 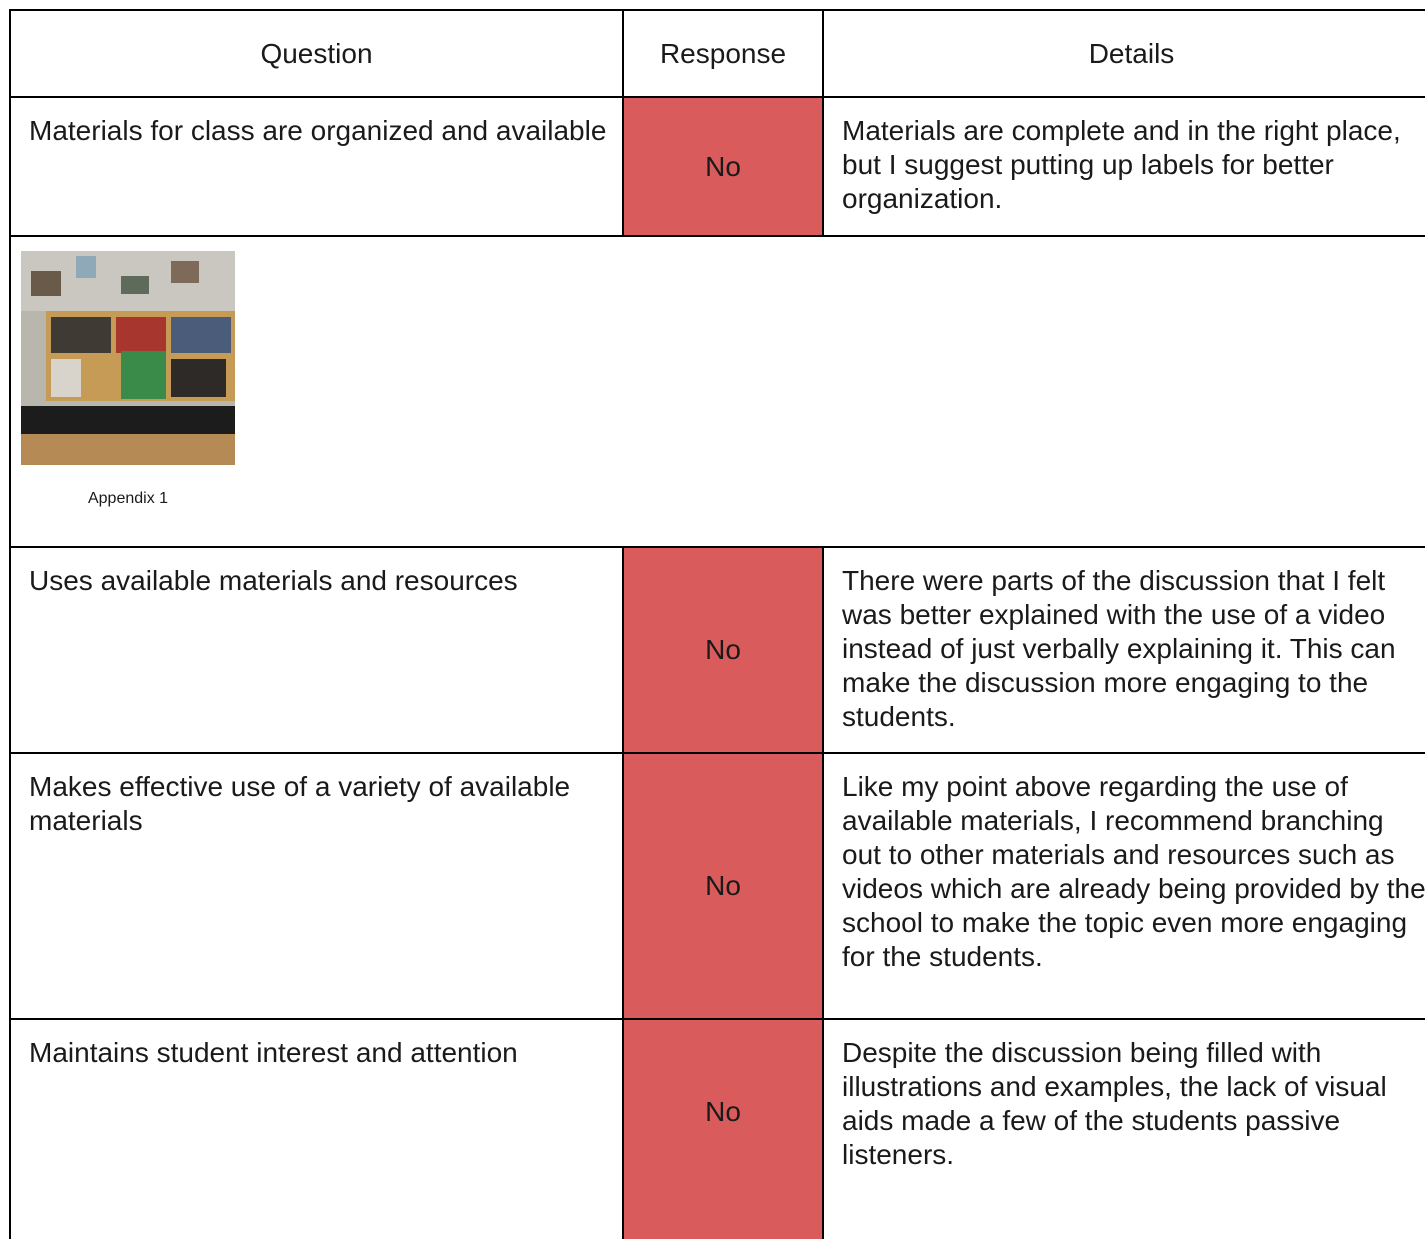 I want to click on appendix-image, so click(x=128, y=358).